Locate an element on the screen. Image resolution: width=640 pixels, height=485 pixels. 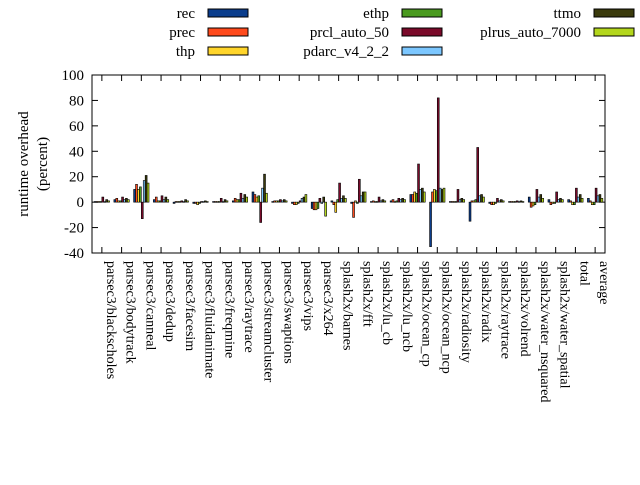
legend-label: ethp is located at coordinates (376, 14).